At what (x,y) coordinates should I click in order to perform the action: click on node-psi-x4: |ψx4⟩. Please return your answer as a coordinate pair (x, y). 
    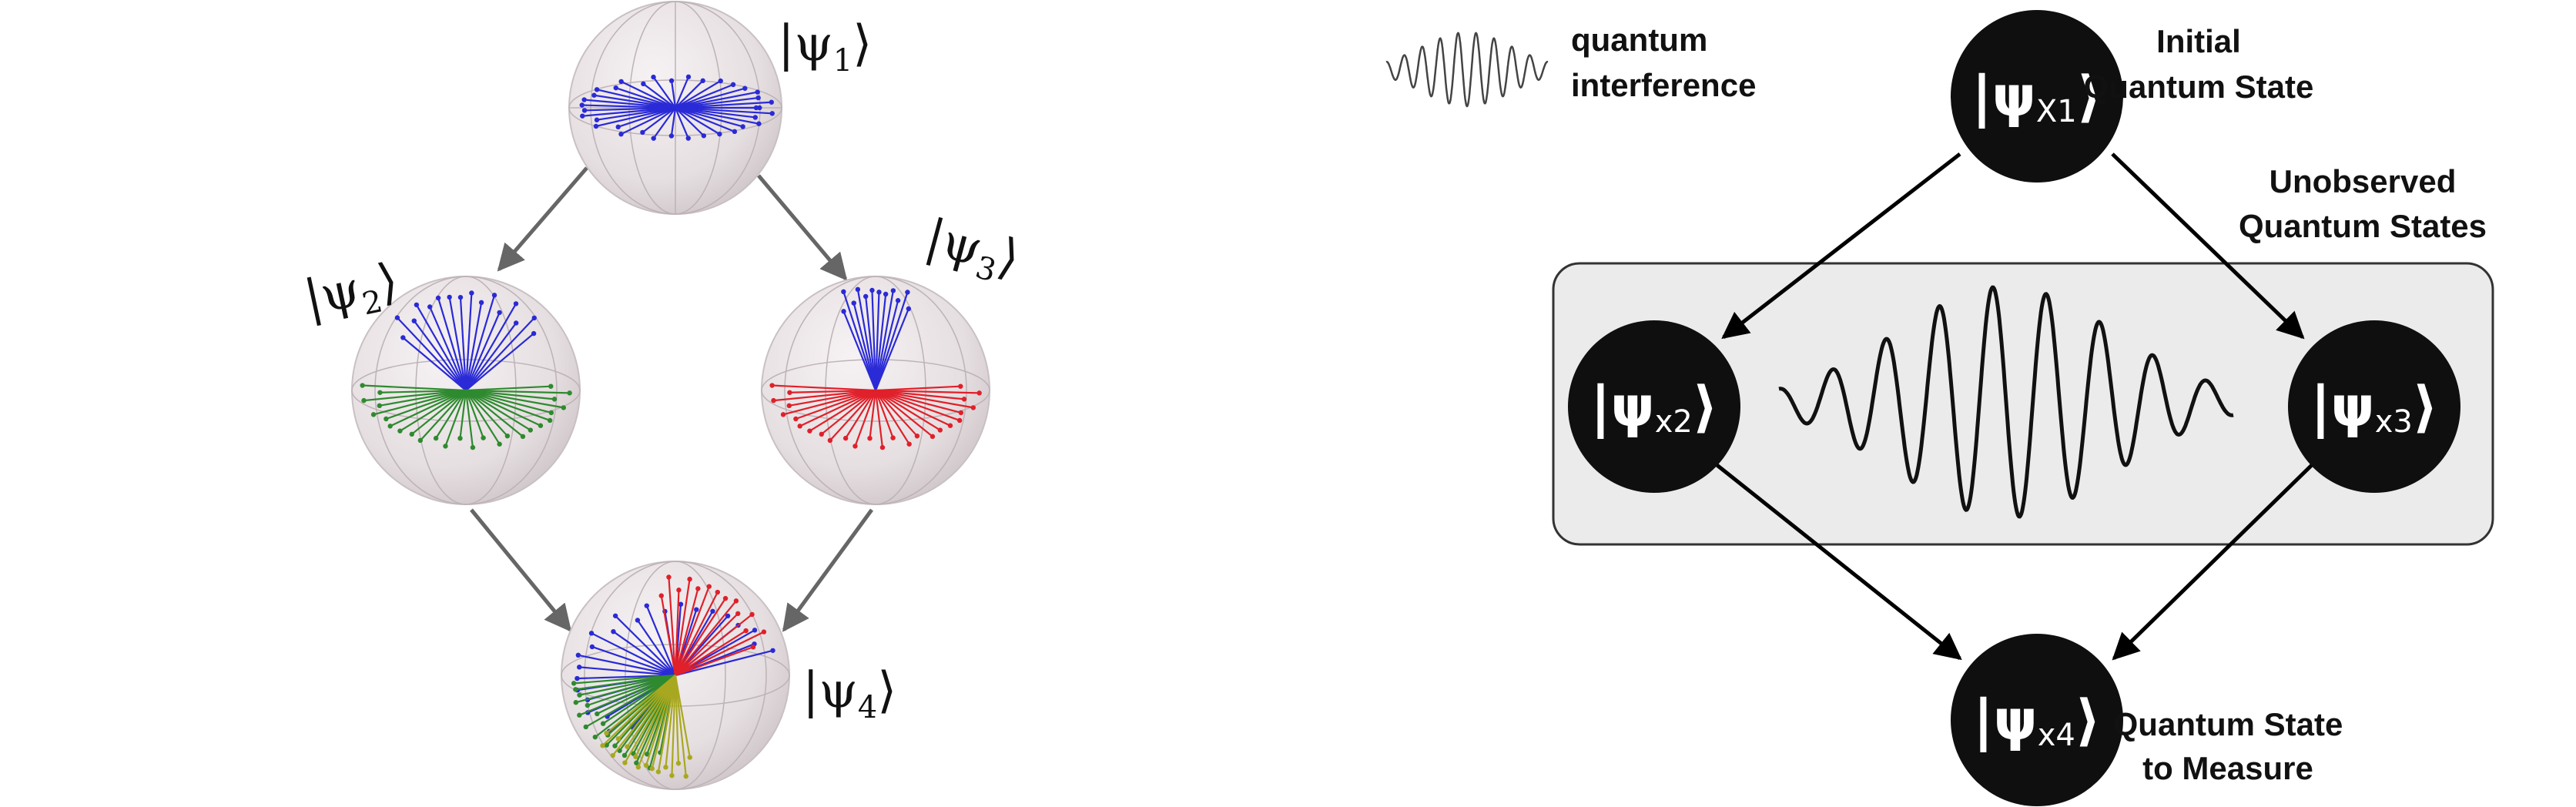
    Looking at the image, I should click on (2037, 720).